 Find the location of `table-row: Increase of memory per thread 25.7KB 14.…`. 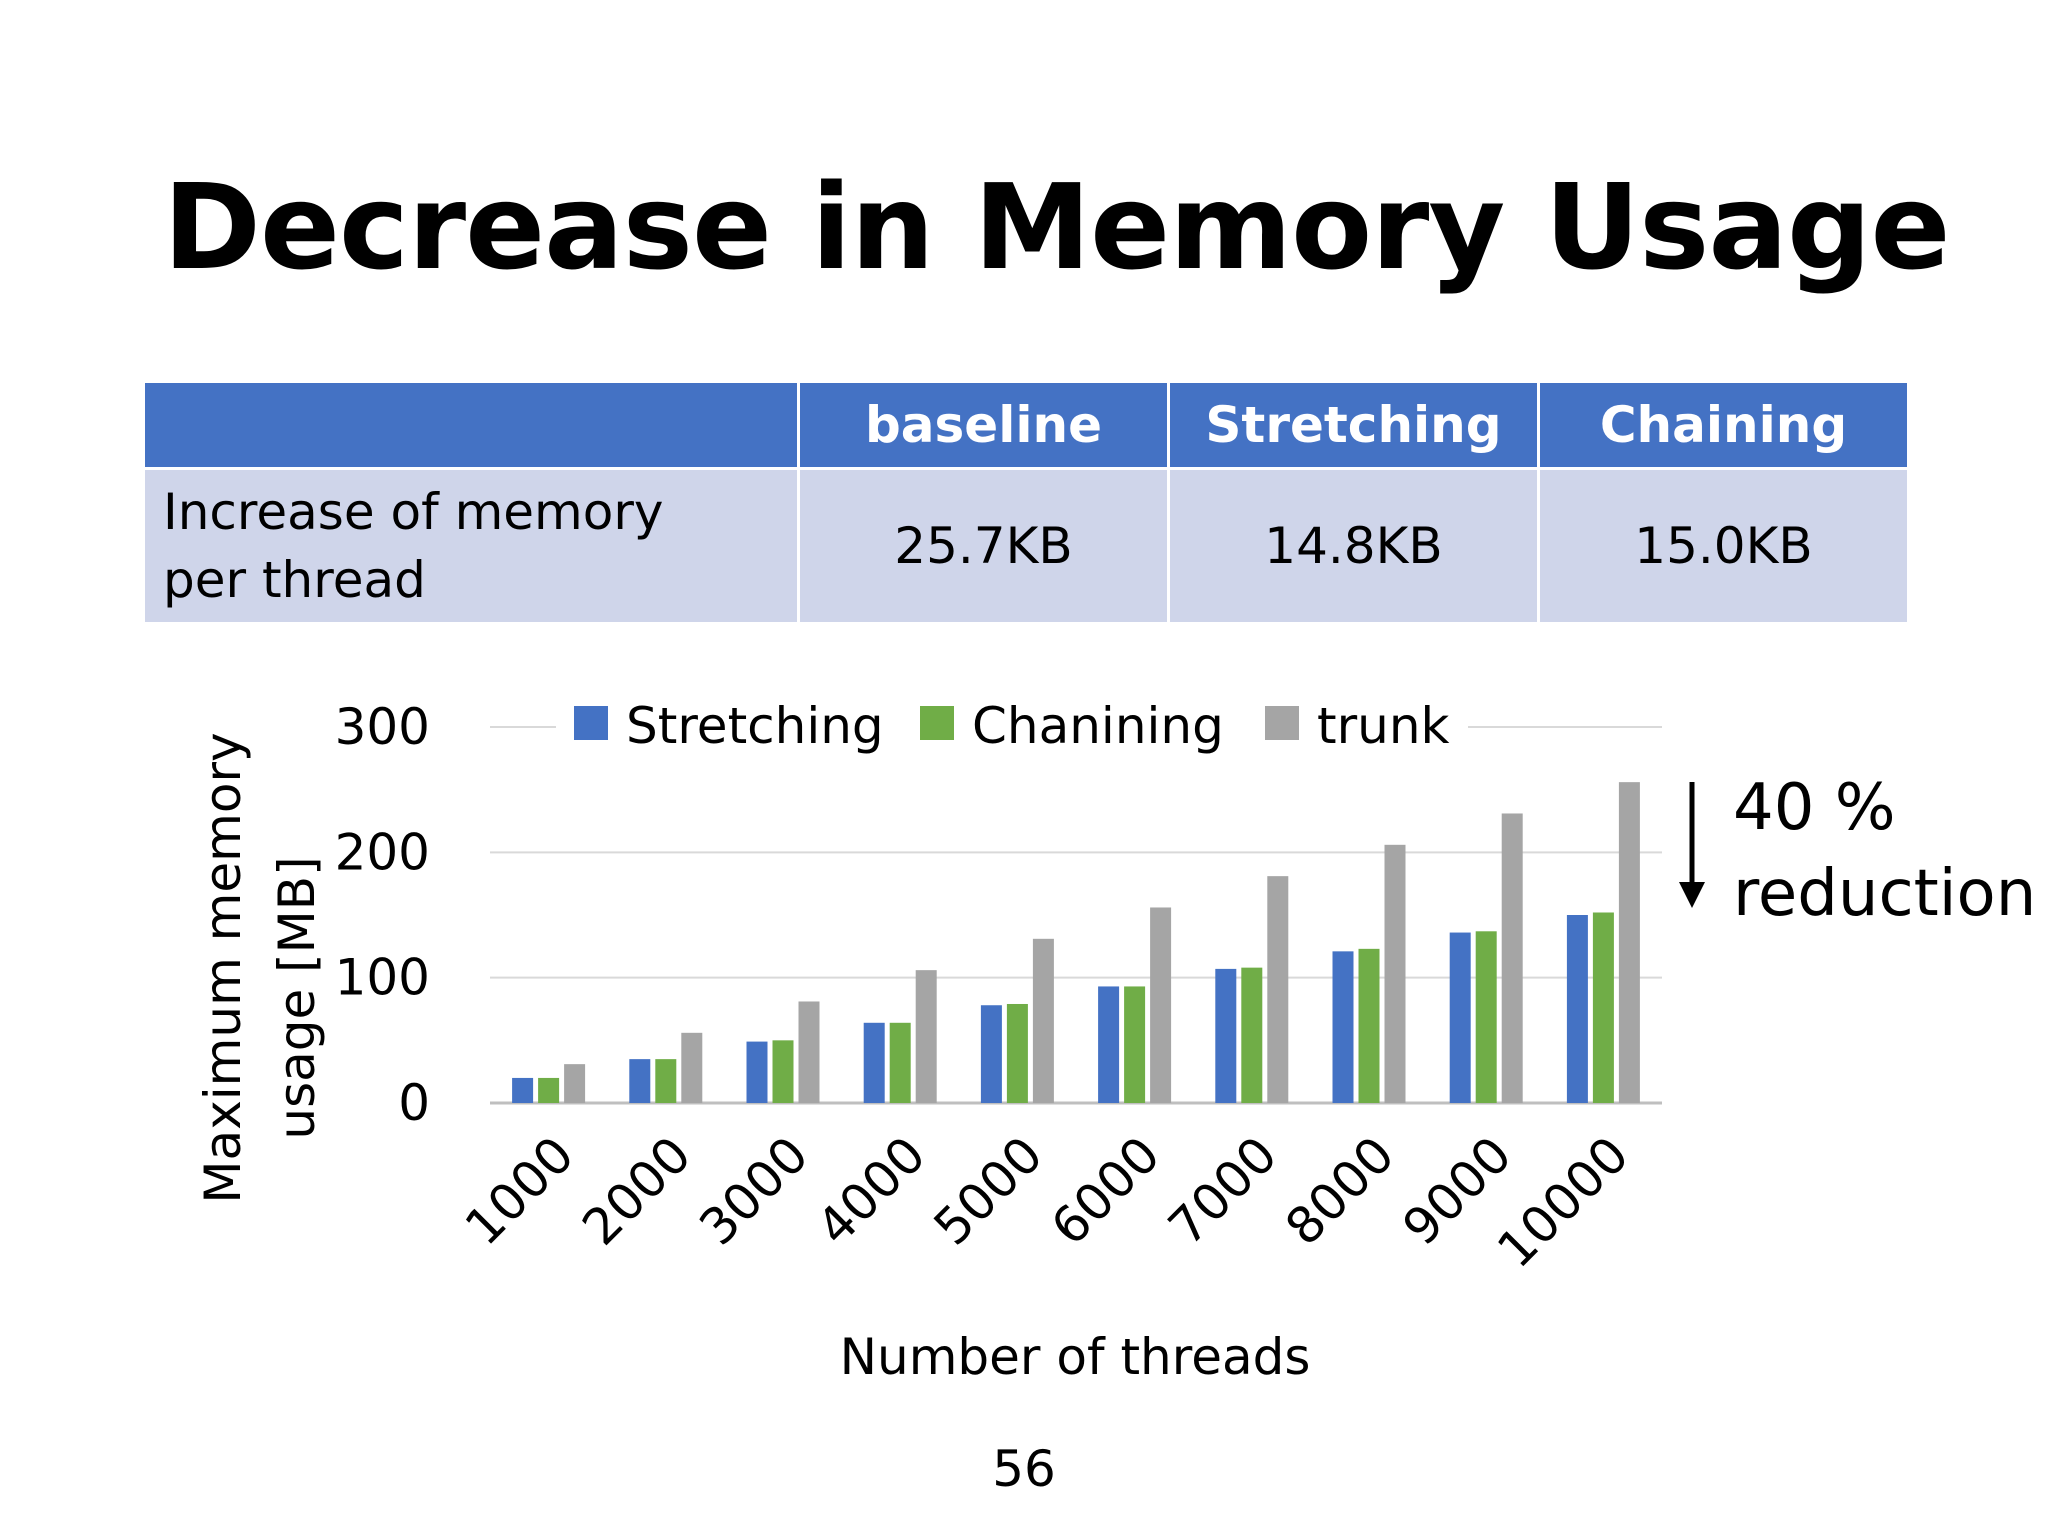

table-row: Increase of memory per thread 25.7KB 14.… is located at coordinates (1026, 546).